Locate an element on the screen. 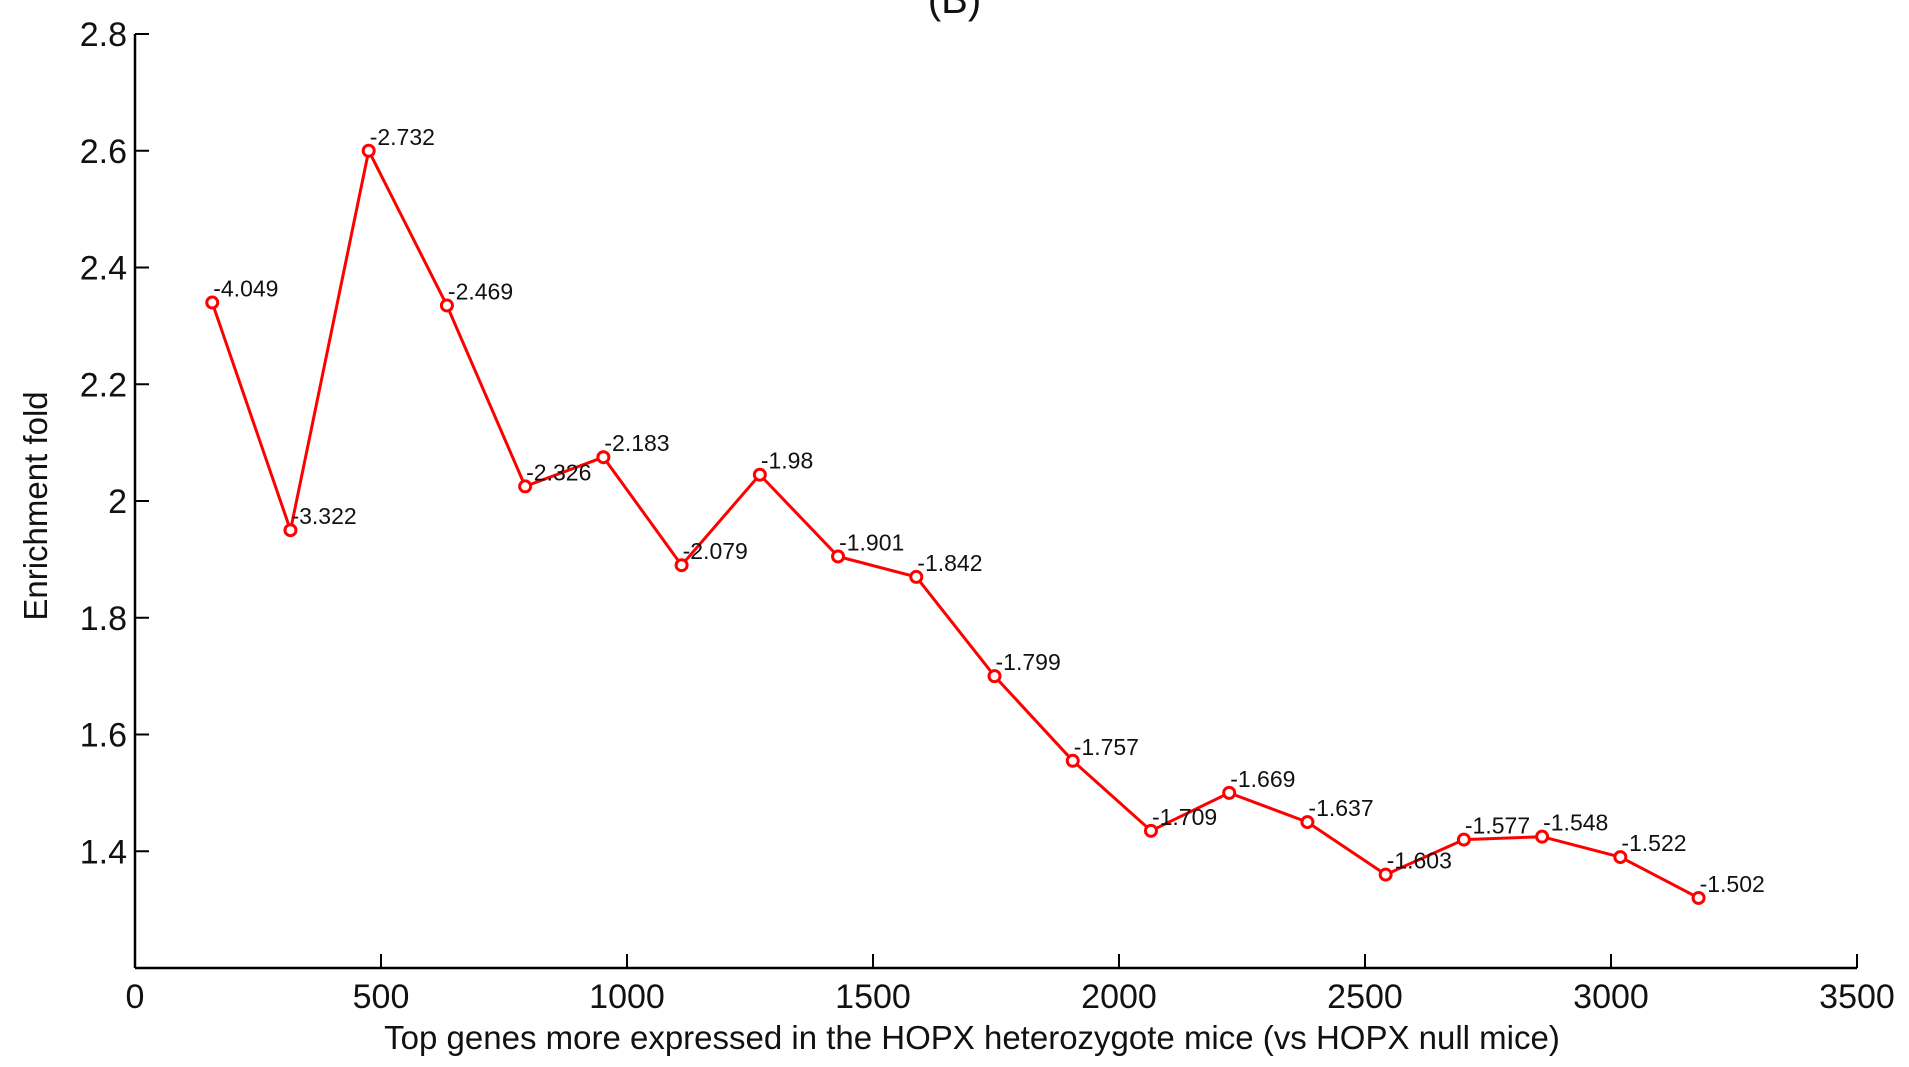  y-tick-label: 2.8 is located at coordinates (103, 35).